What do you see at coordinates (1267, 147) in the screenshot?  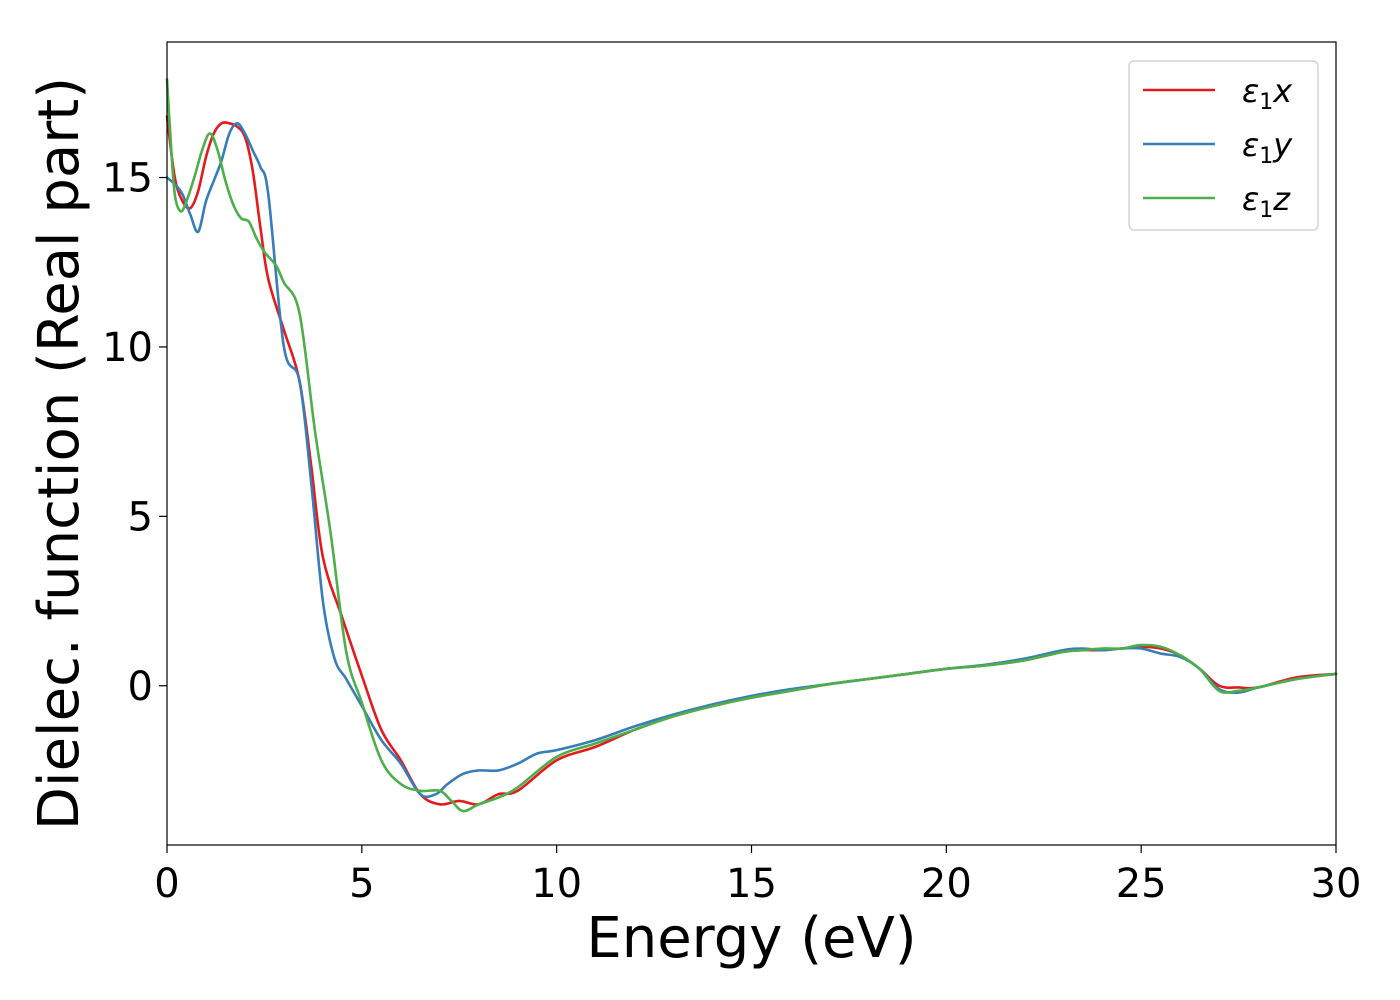 I see `legend-label-y: ε1y` at bounding box center [1267, 147].